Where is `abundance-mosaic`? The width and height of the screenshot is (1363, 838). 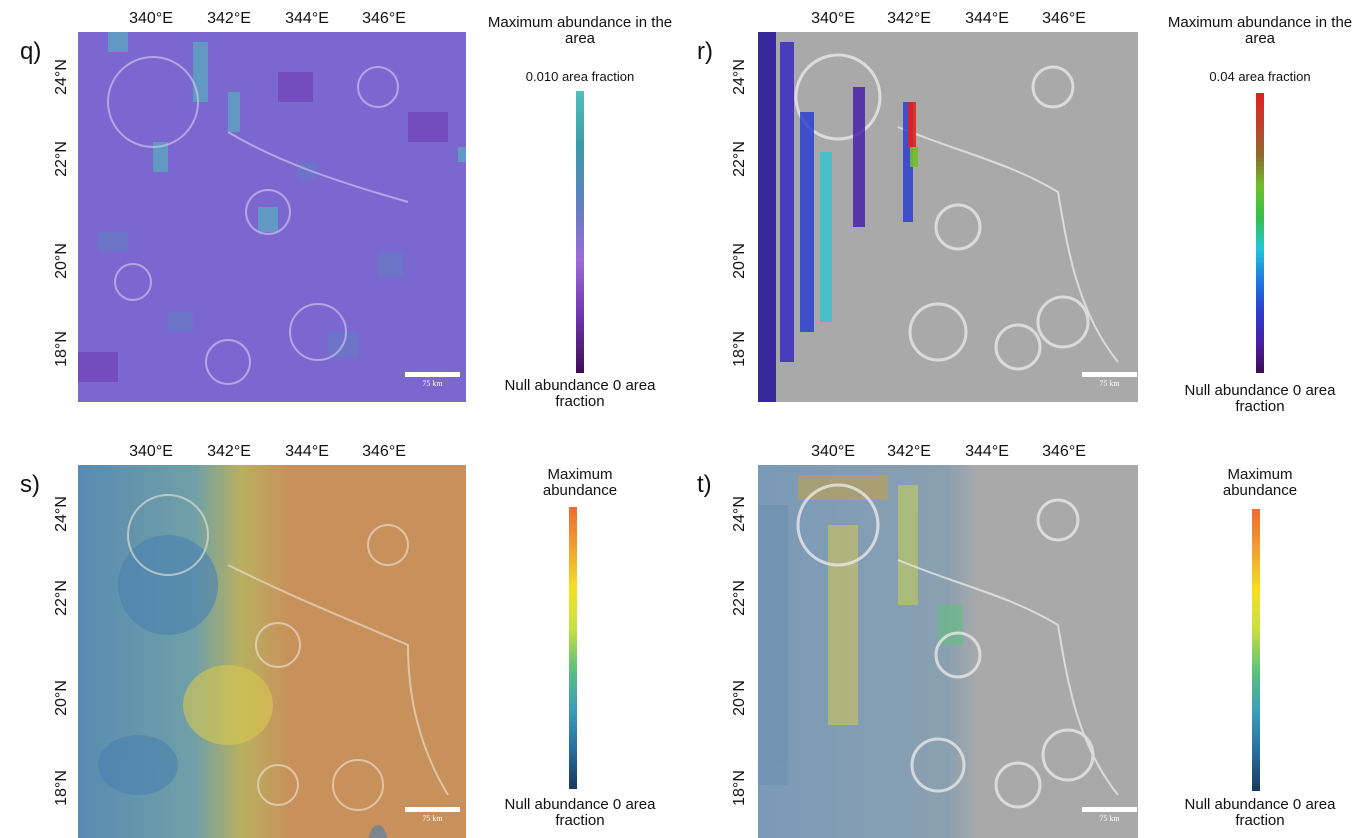
abundance-mosaic is located at coordinates (272, 207).